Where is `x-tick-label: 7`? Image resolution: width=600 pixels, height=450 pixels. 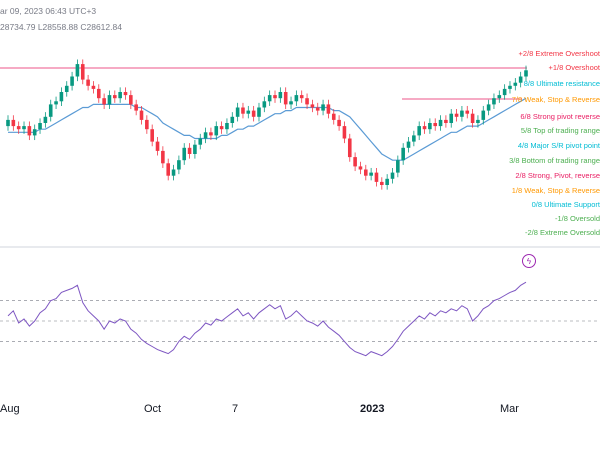 x-tick-label: 7 is located at coordinates (235, 409).